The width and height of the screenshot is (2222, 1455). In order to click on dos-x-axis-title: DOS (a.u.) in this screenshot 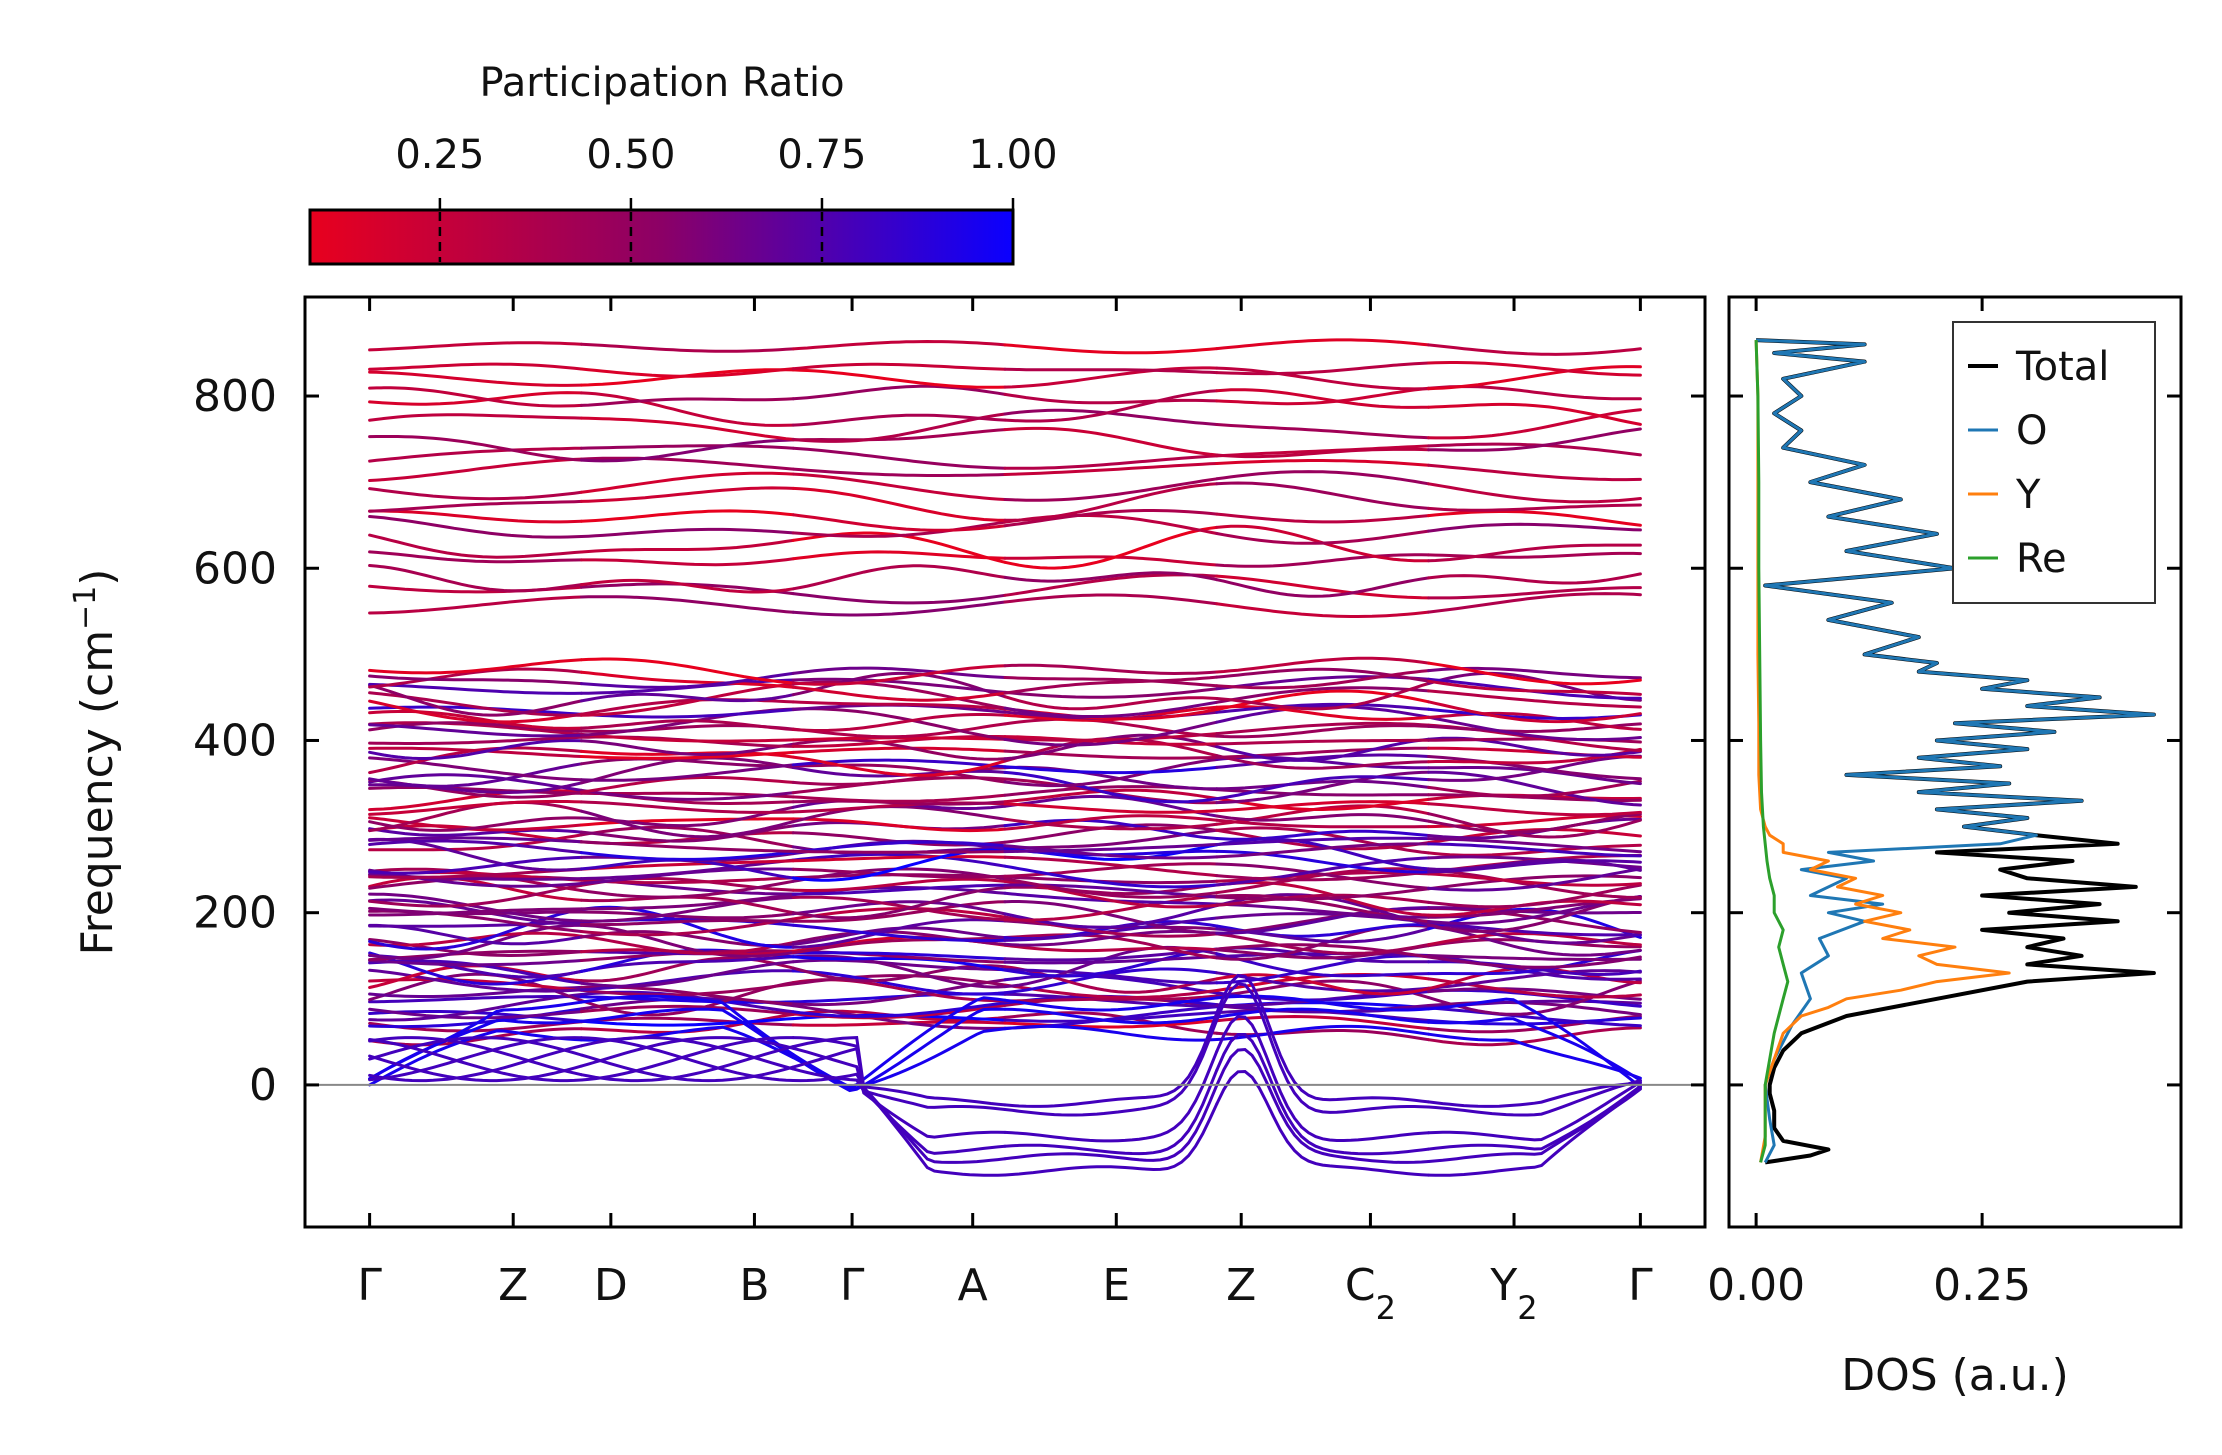, I will do `click(1955, 1375)`.